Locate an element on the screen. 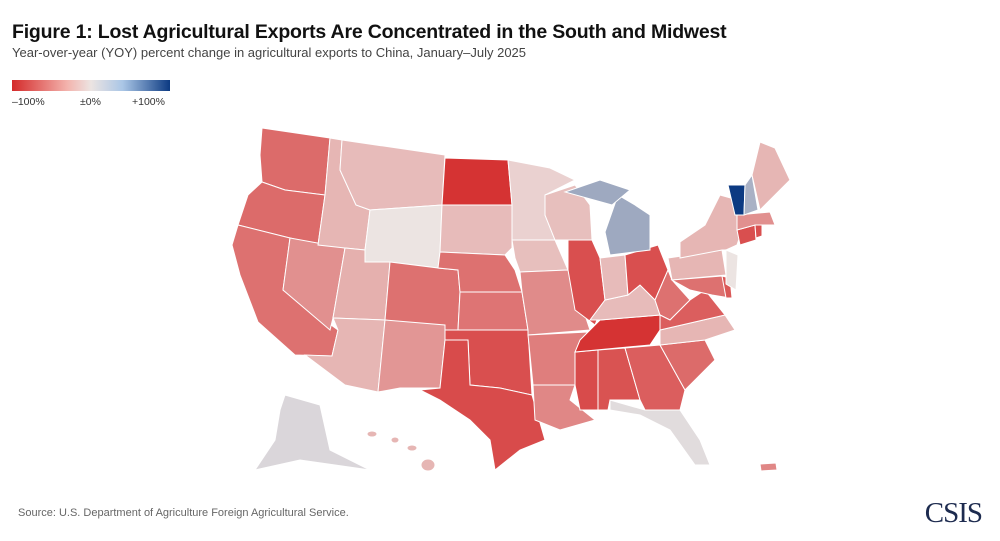 The height and width of the screenshot is (541, 1000). state-fl is located at coordinates (660, 432).